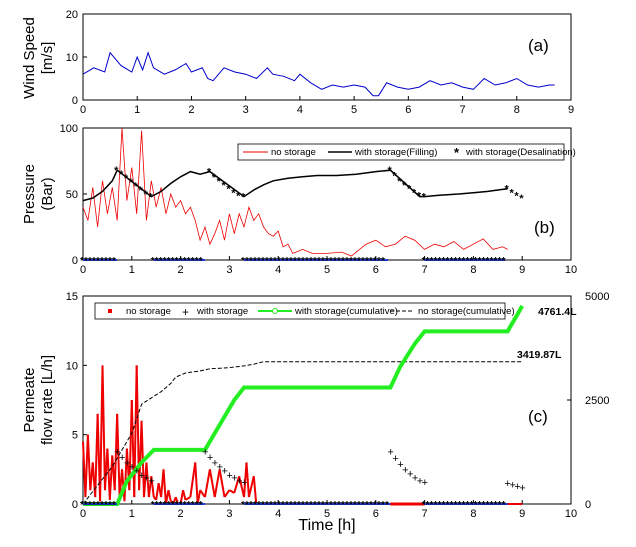 The image size is (636, 547). I want to click on pressure-desal-point-19: *, so click(404, 186).